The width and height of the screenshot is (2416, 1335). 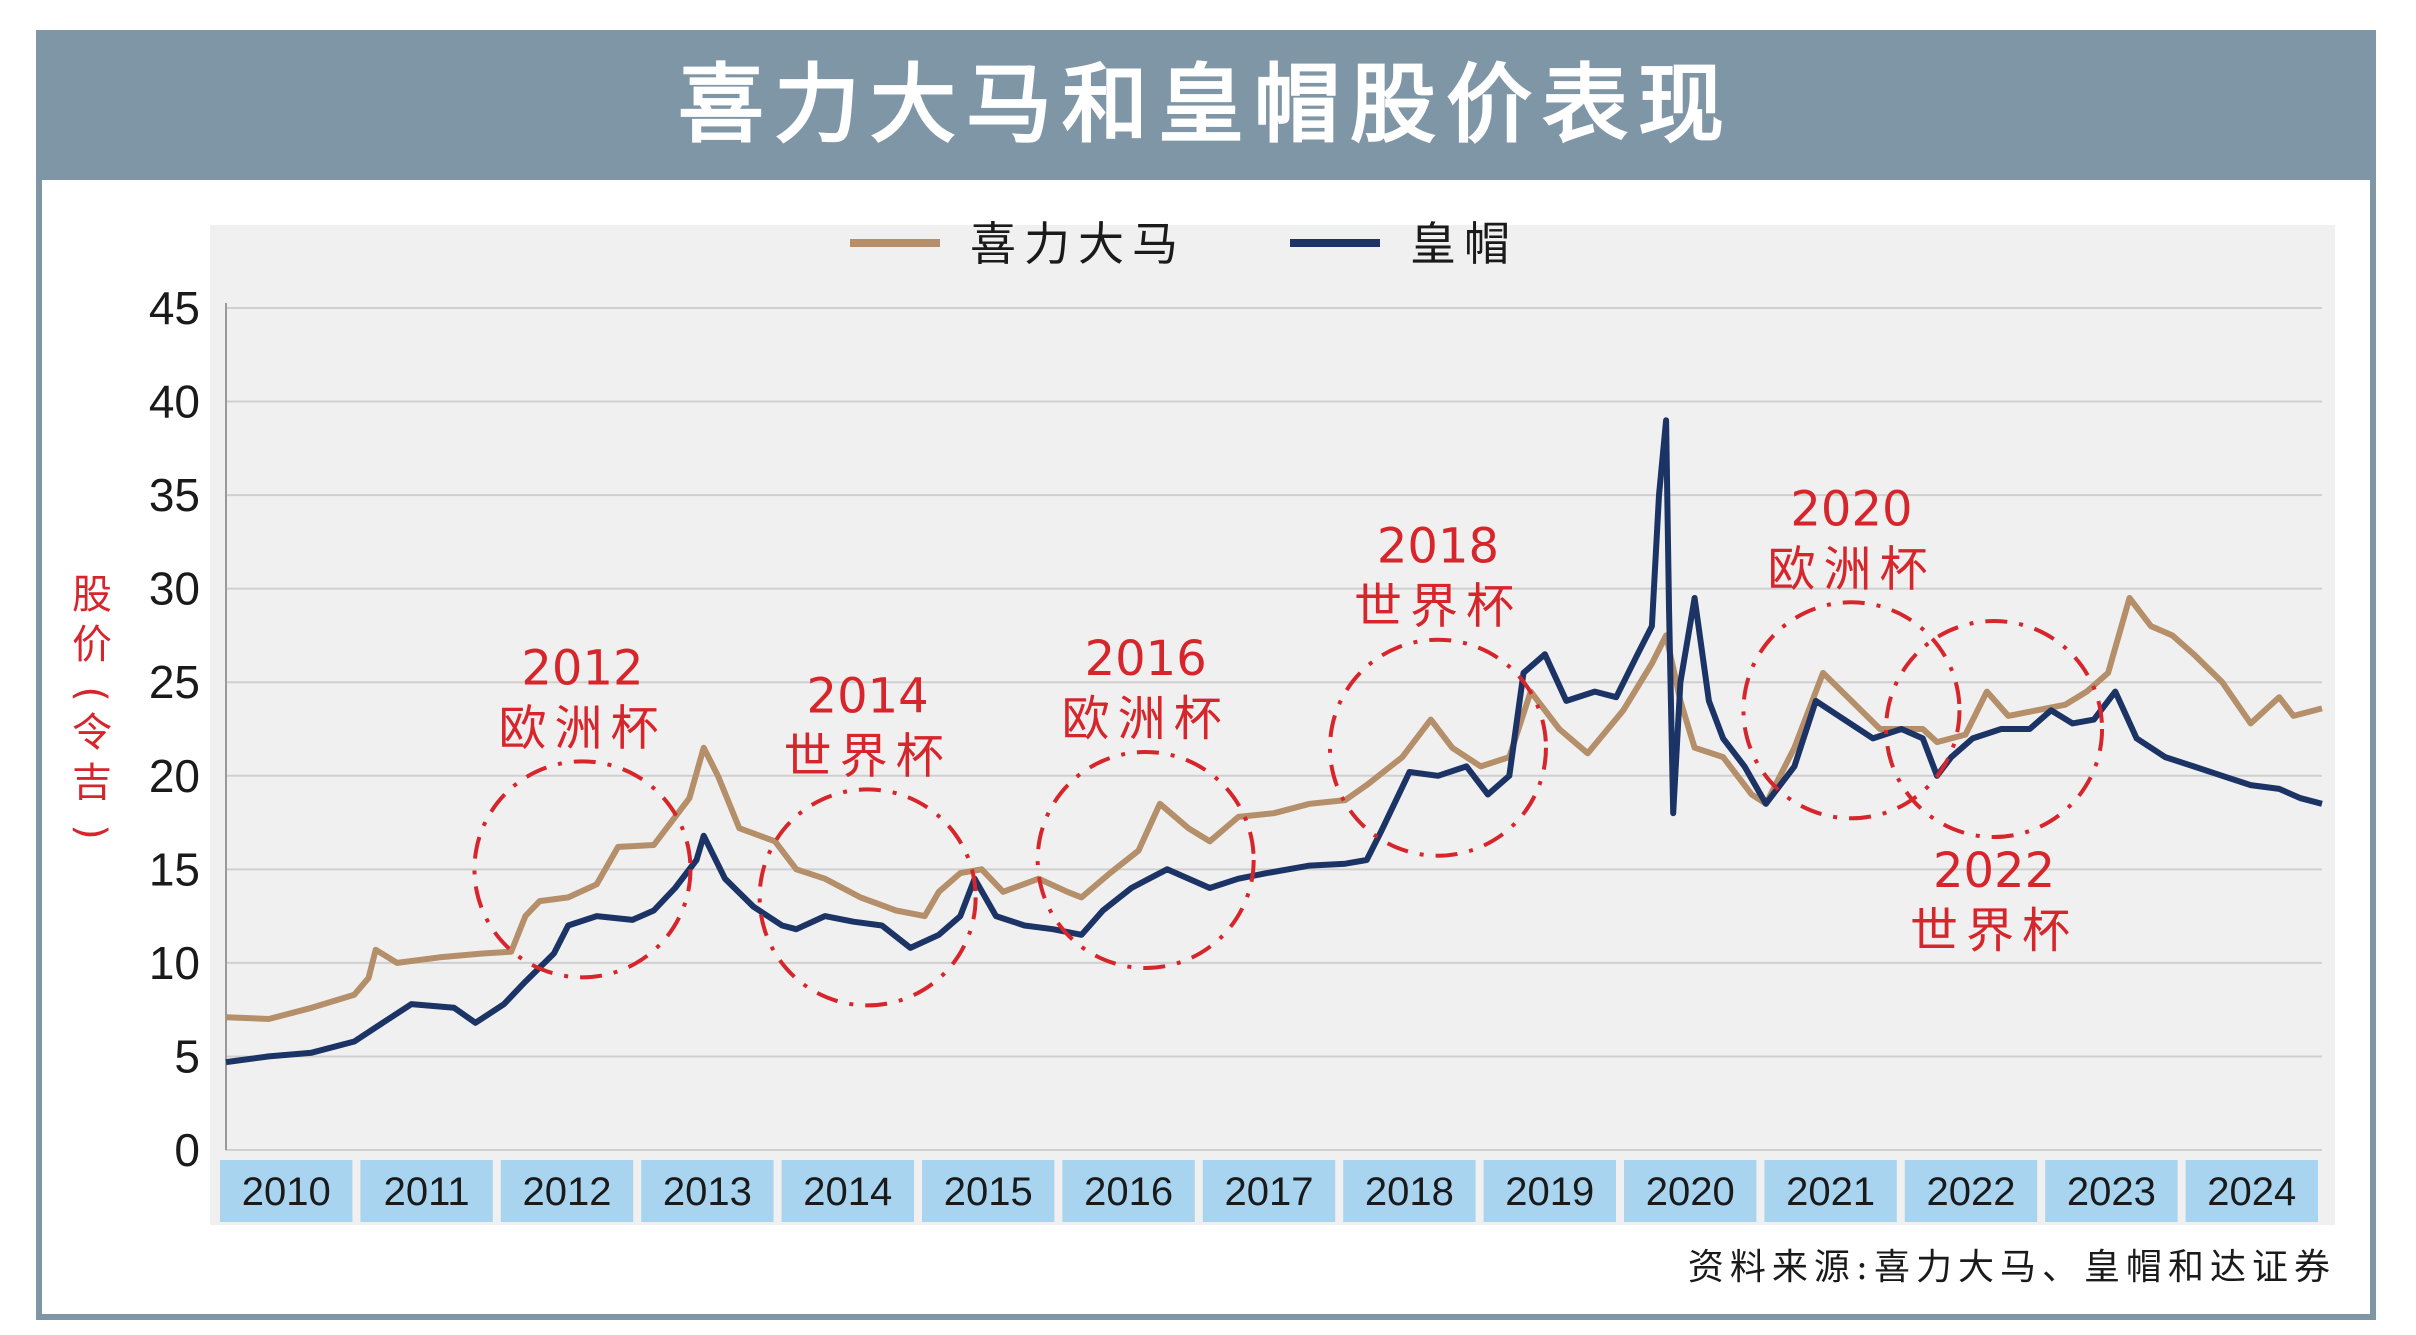 I want to click on event-year-label: 2014, so click(x=868, y=696).